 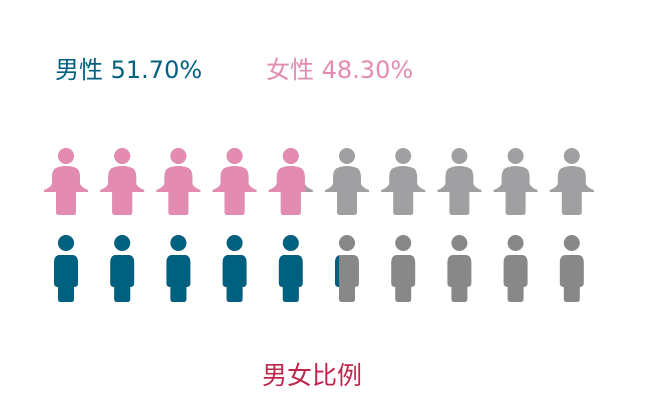 I want to click on female-percentage-label: 女性 48.30%, so click(x=340, y=70).